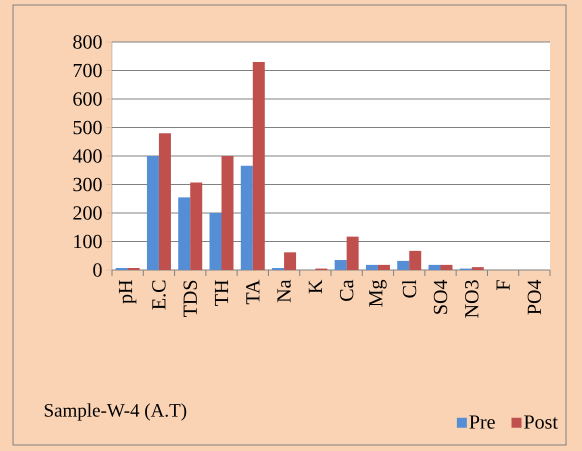  I want to click on x-tick-label: E.C, so click(159, 295).